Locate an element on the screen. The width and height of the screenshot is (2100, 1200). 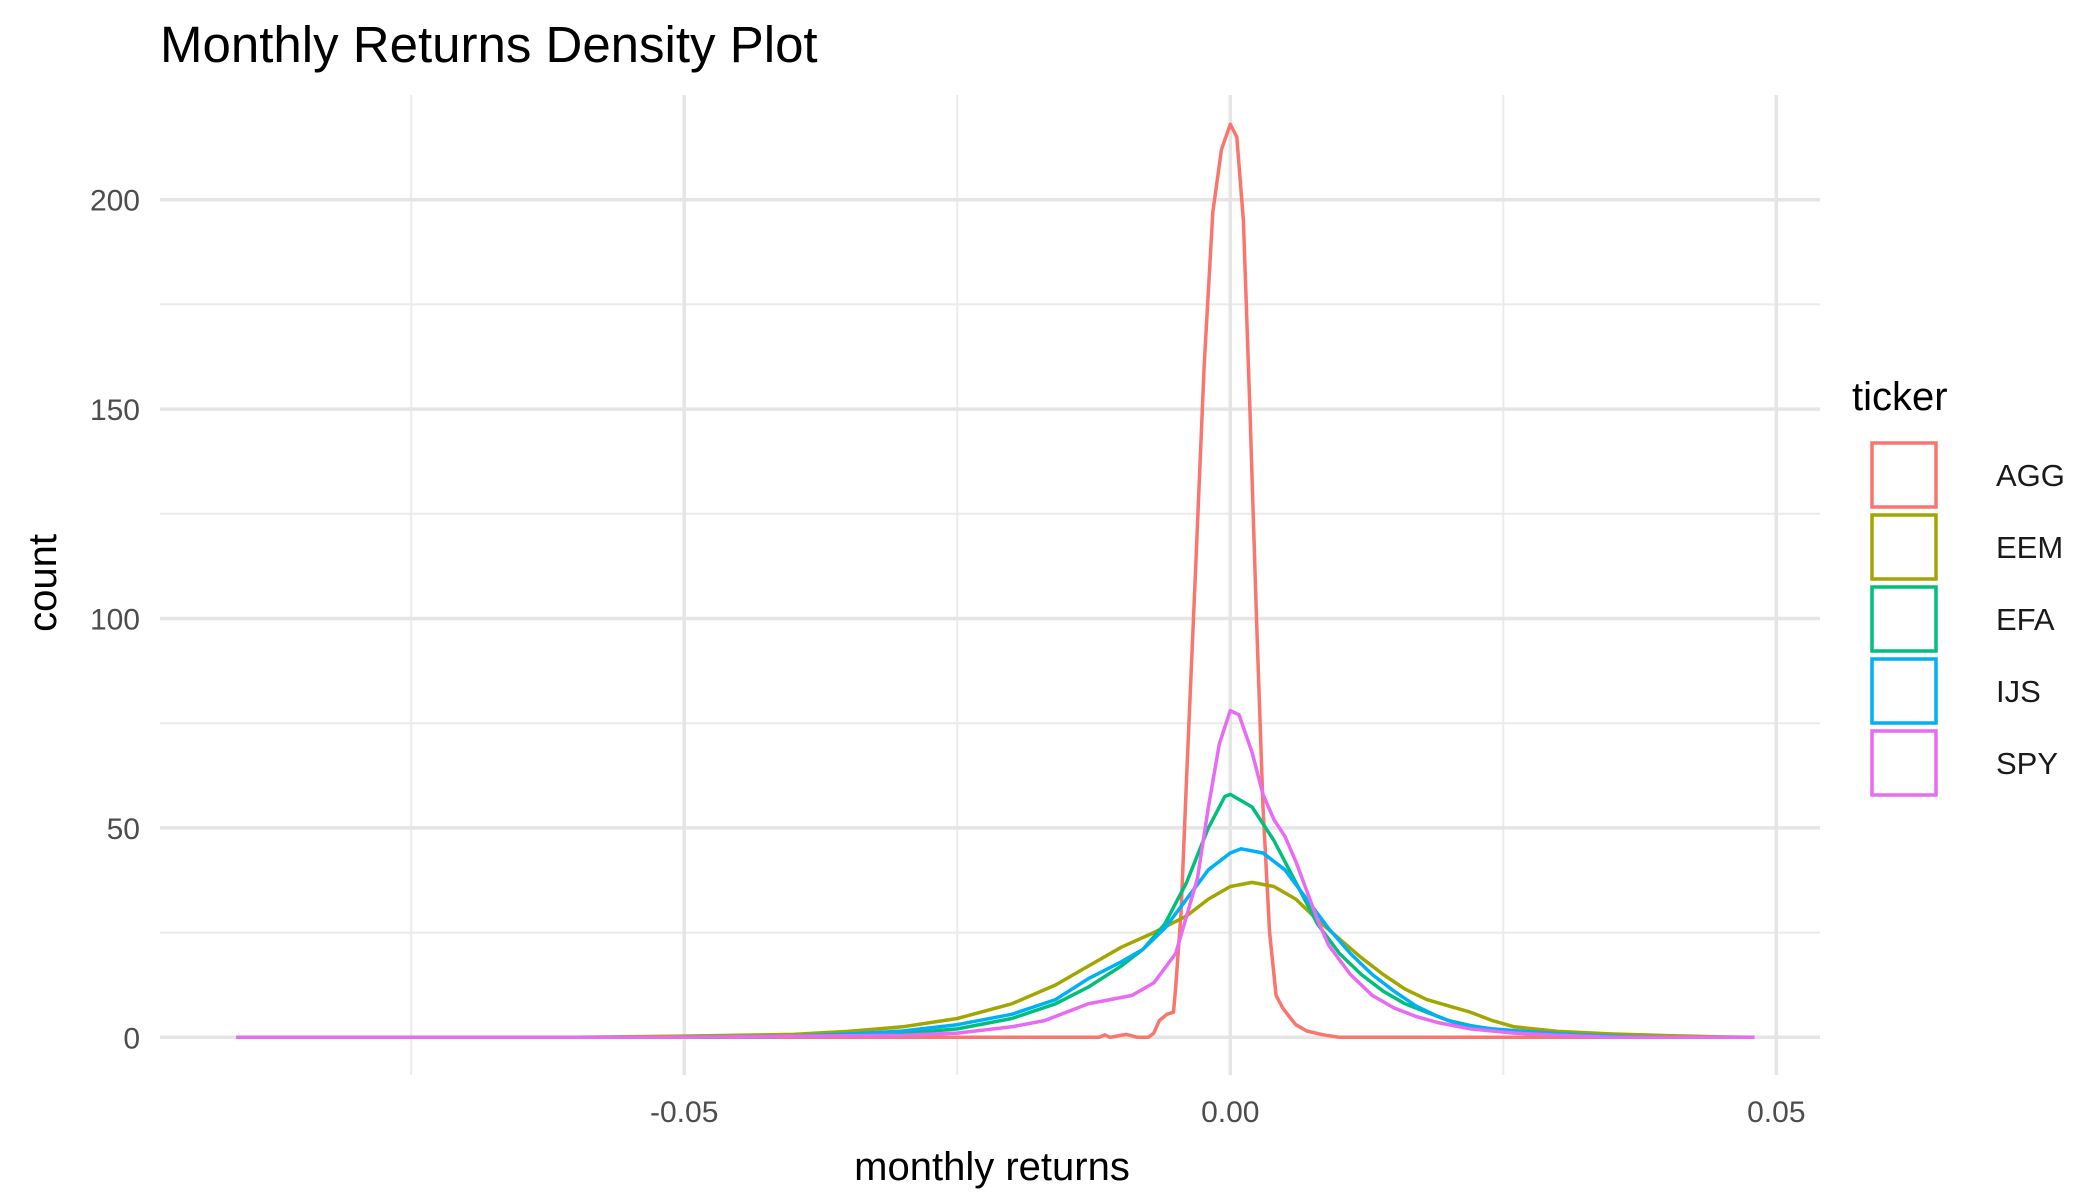
y-tick-label: 50 is located at coordinates (123, 829).